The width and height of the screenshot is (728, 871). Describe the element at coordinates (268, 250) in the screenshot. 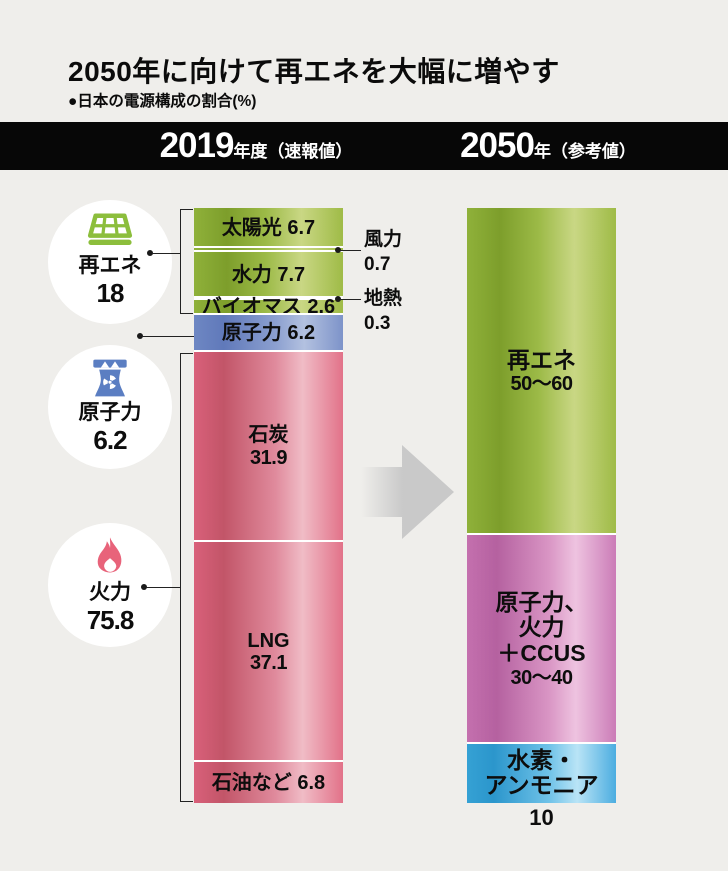

I see `bar-segment-wind` at that location.